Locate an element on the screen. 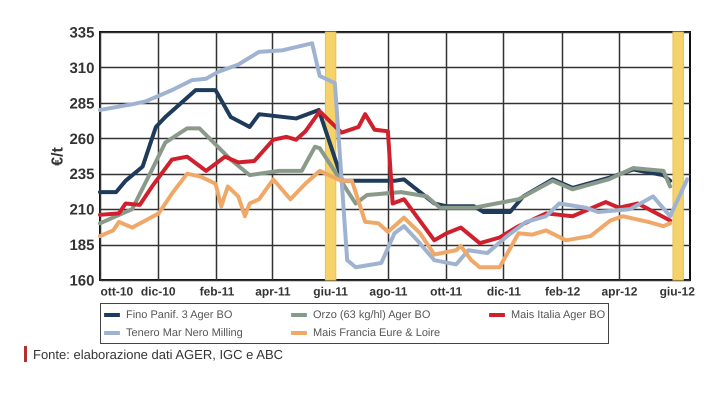 The width and height of the screenshot is (723, 404). legend-label: Mais Italia Ager BO is located at coordinates (558, 315).